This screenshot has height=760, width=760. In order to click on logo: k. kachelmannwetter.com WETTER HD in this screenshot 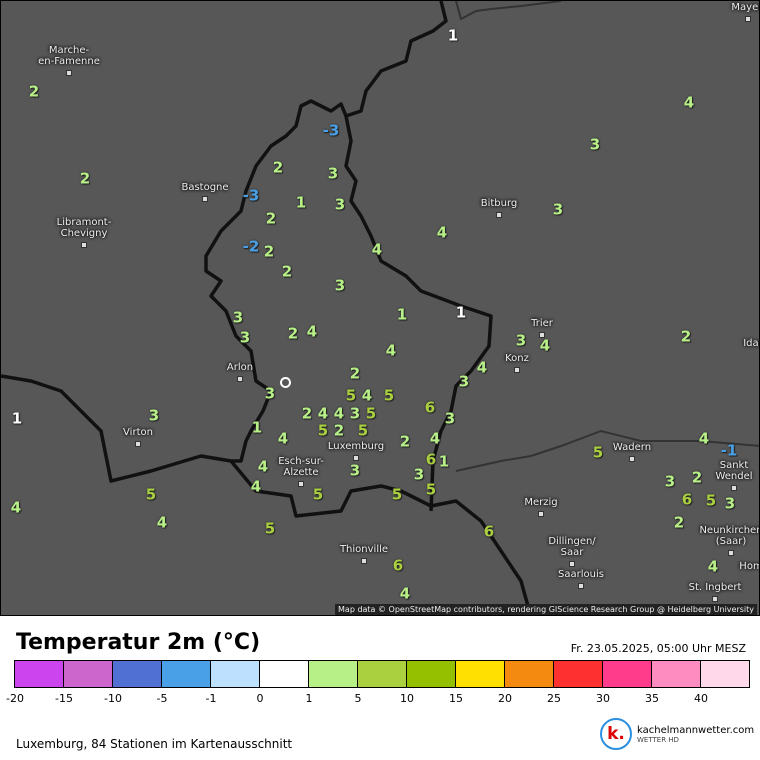, I will do `click(677, 734)`.